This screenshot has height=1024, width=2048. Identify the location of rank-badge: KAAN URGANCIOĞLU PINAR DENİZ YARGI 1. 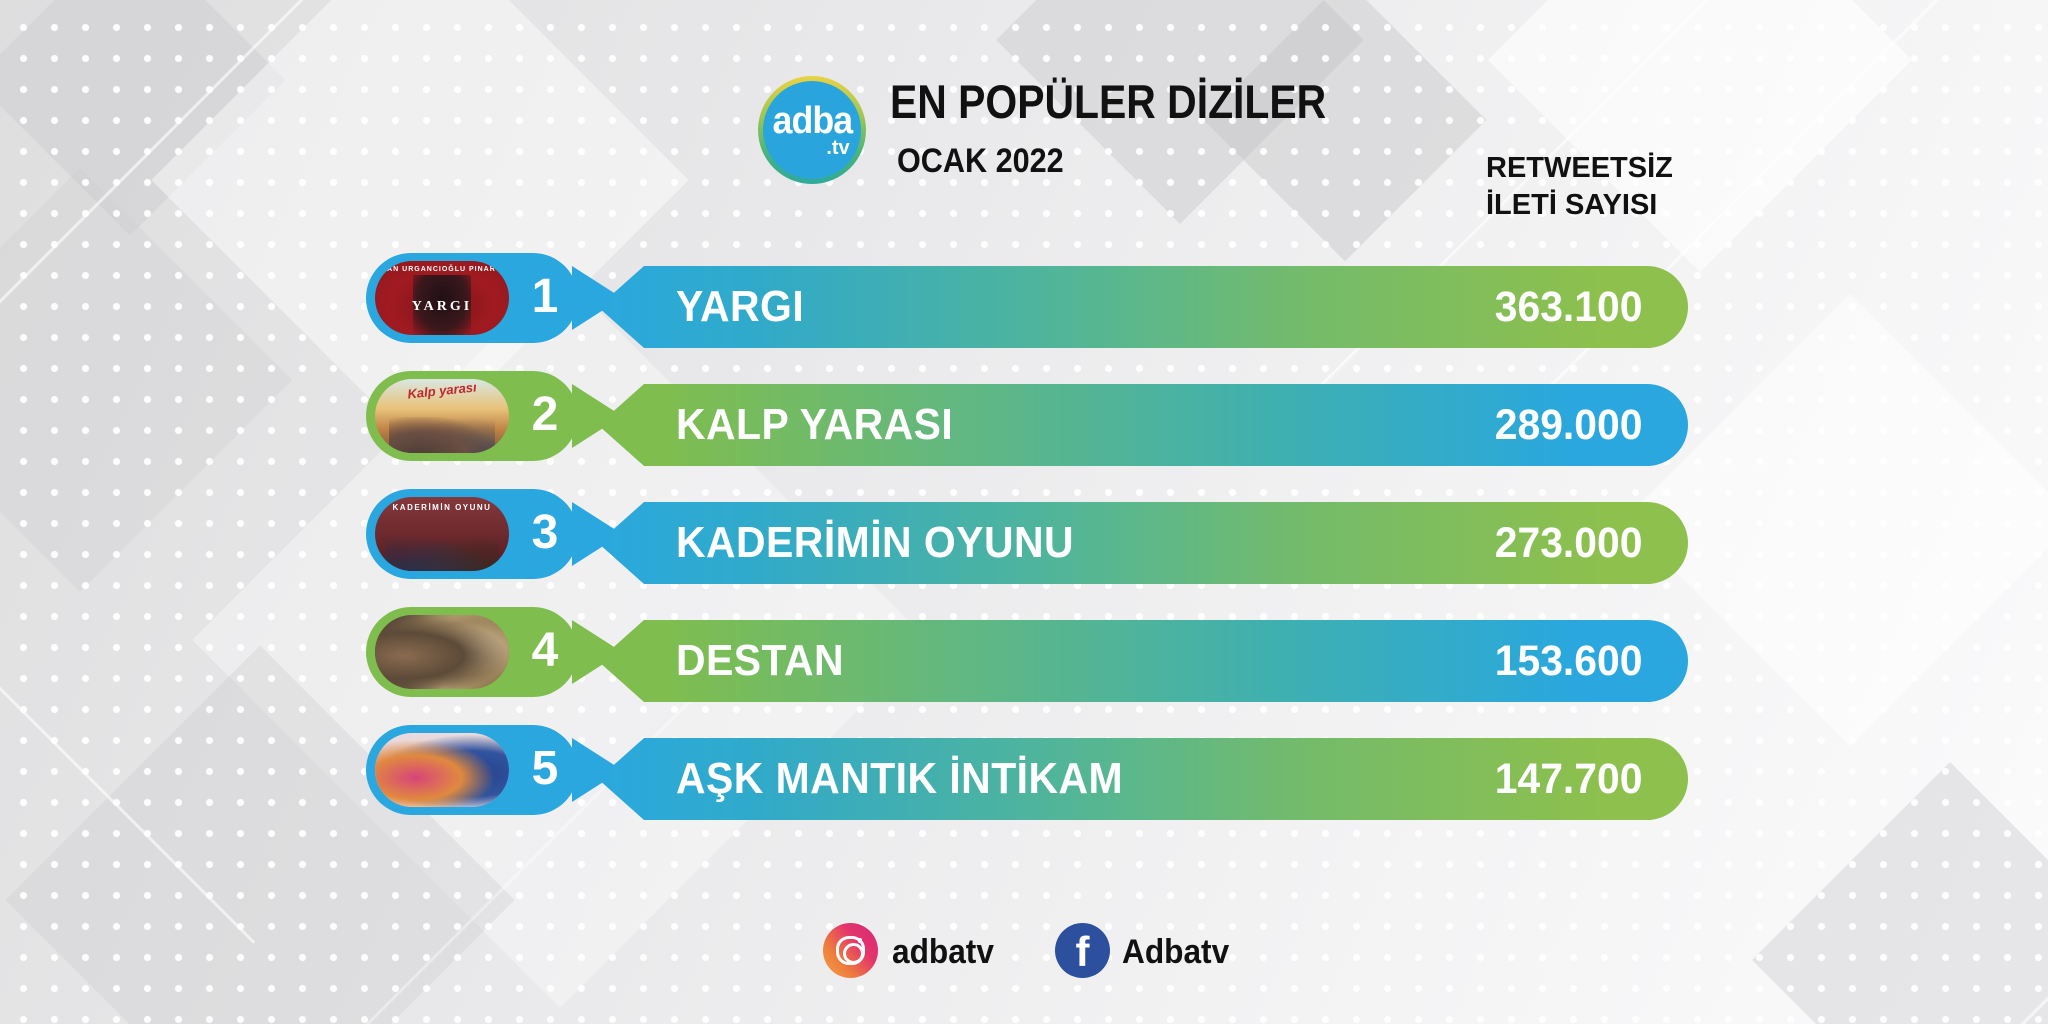
(494, 298).